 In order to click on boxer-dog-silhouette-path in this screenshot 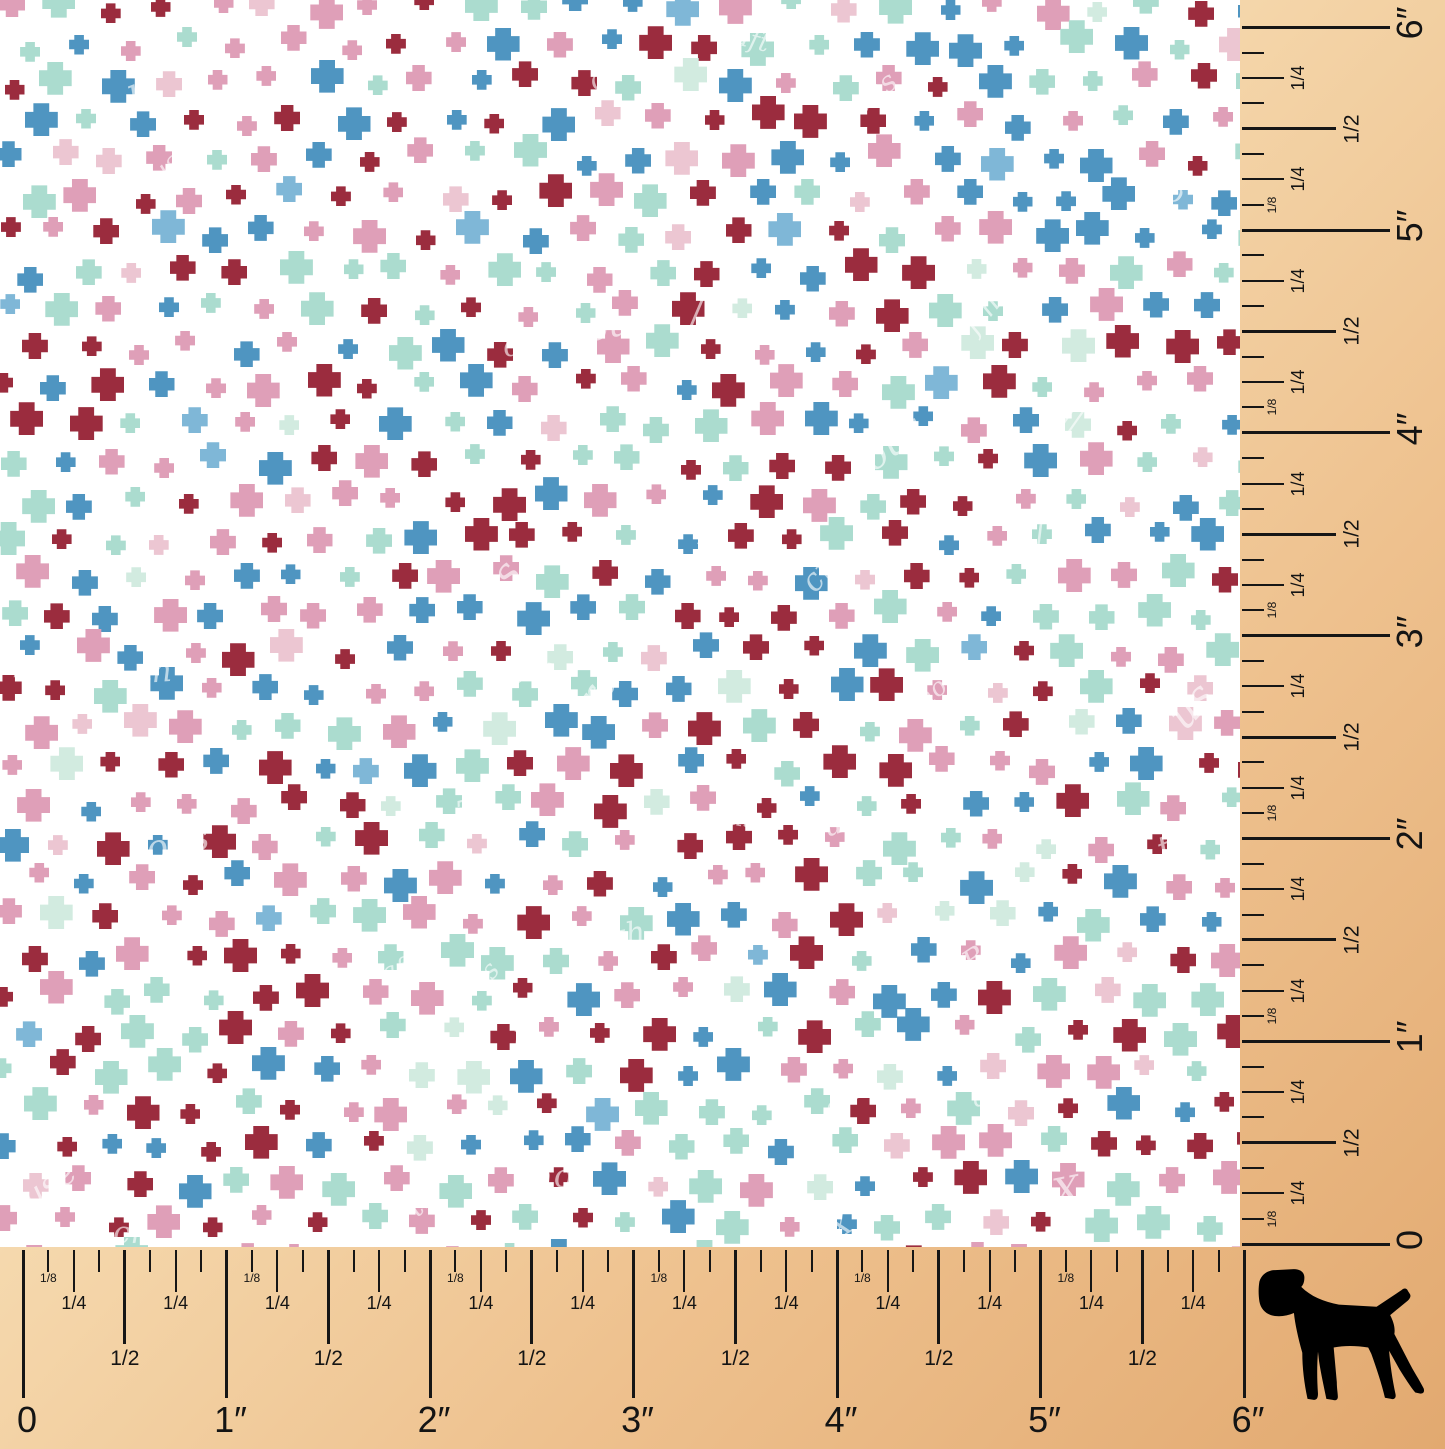, I will do `click(1341, 1335)`.